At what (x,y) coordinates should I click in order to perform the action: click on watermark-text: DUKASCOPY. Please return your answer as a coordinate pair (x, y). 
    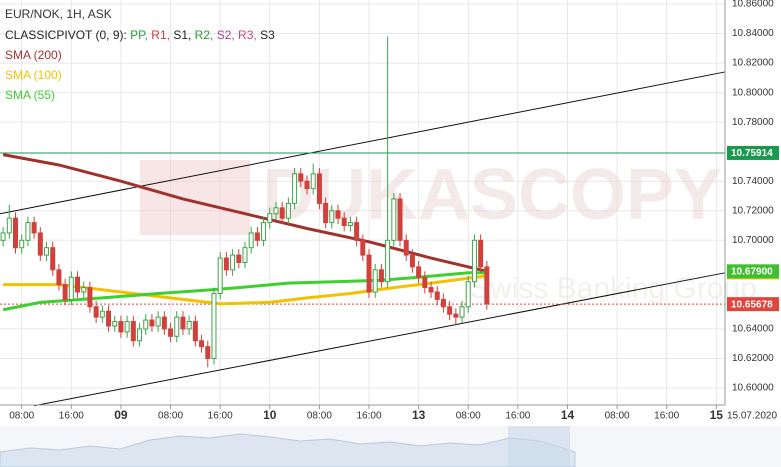
    Looking at the image, I should click on (492, 195).